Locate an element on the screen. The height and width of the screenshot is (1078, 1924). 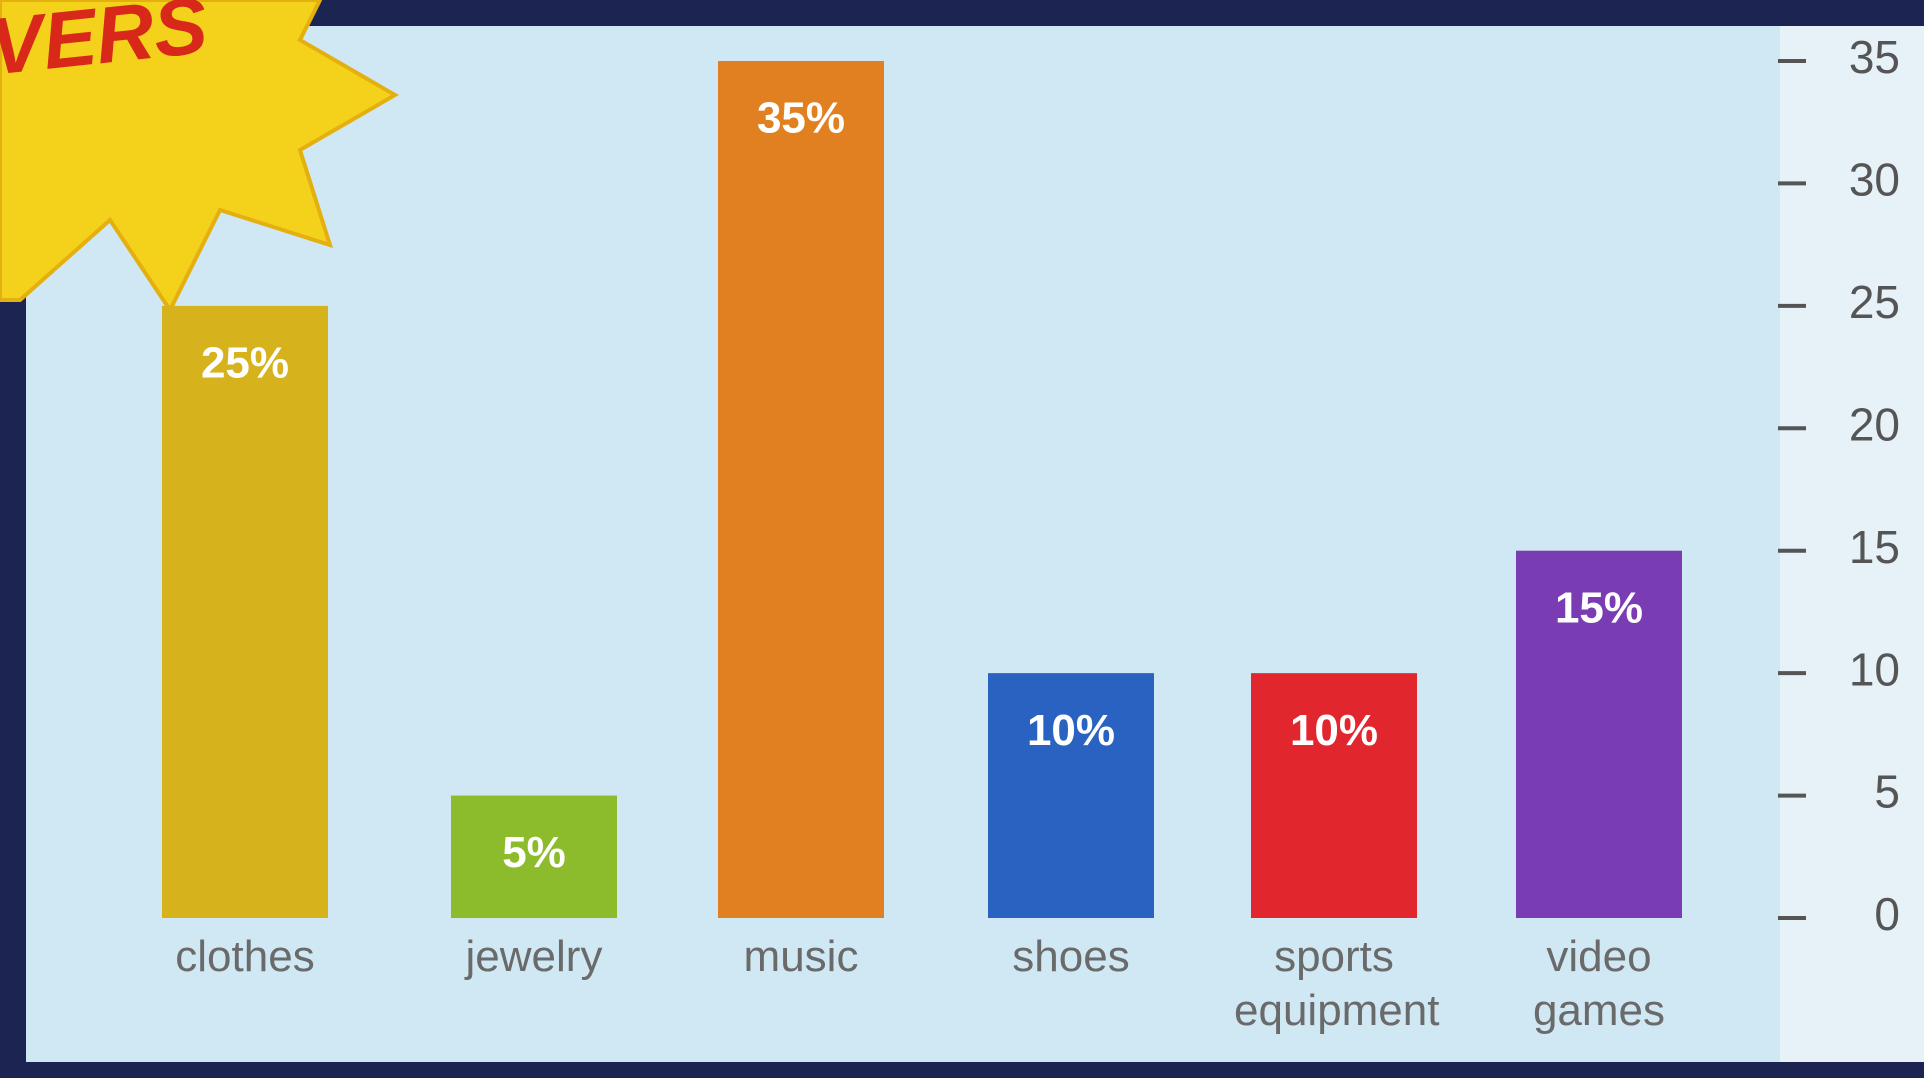
value-label: 15% is located at coordinates (1599, 607).